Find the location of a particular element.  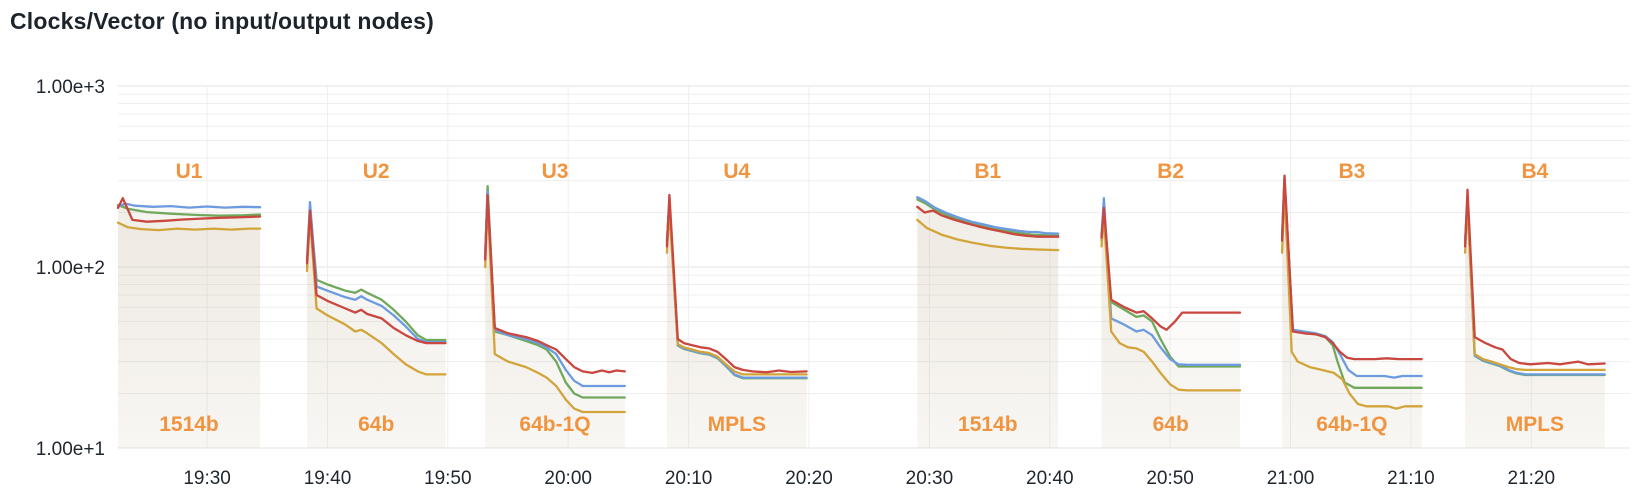

x-tick-label: 20:00 is located at coordinates (568, 478).